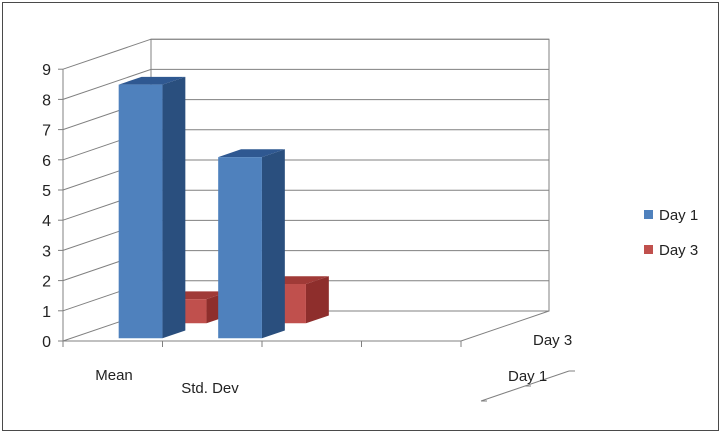  What do you see at coordinates (174, 207) in the screenshot?
I see `bar-side-day-1-mean` at bounding box center [174, 207].